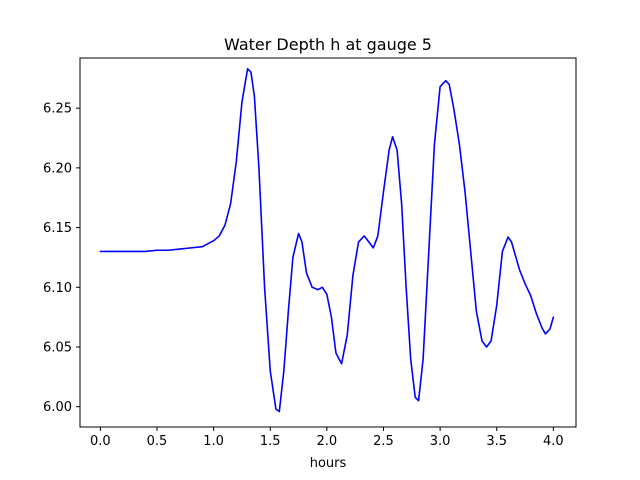  What do you see at coordinates (328, 44) in the screenshot?
I see `chart-title: Water Depth h at gauge 5` at bounding box center [328, 44].